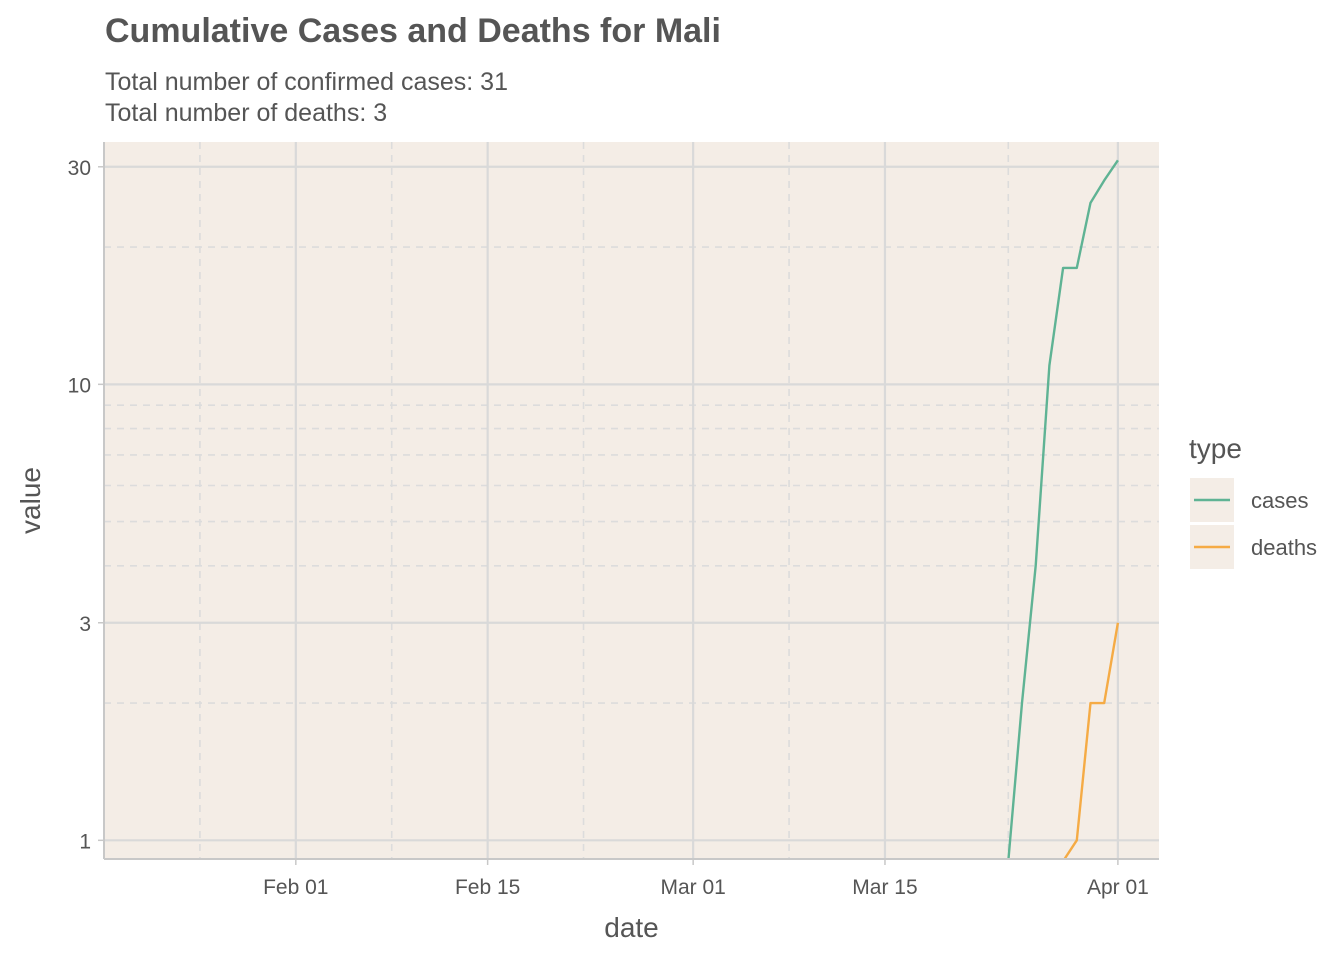 The width and height of the screenshot is (1344, 960). Describe the element at coordinates (1118, 887) in the screenshot. I see `x-tick-label: Apr 01` at that location.